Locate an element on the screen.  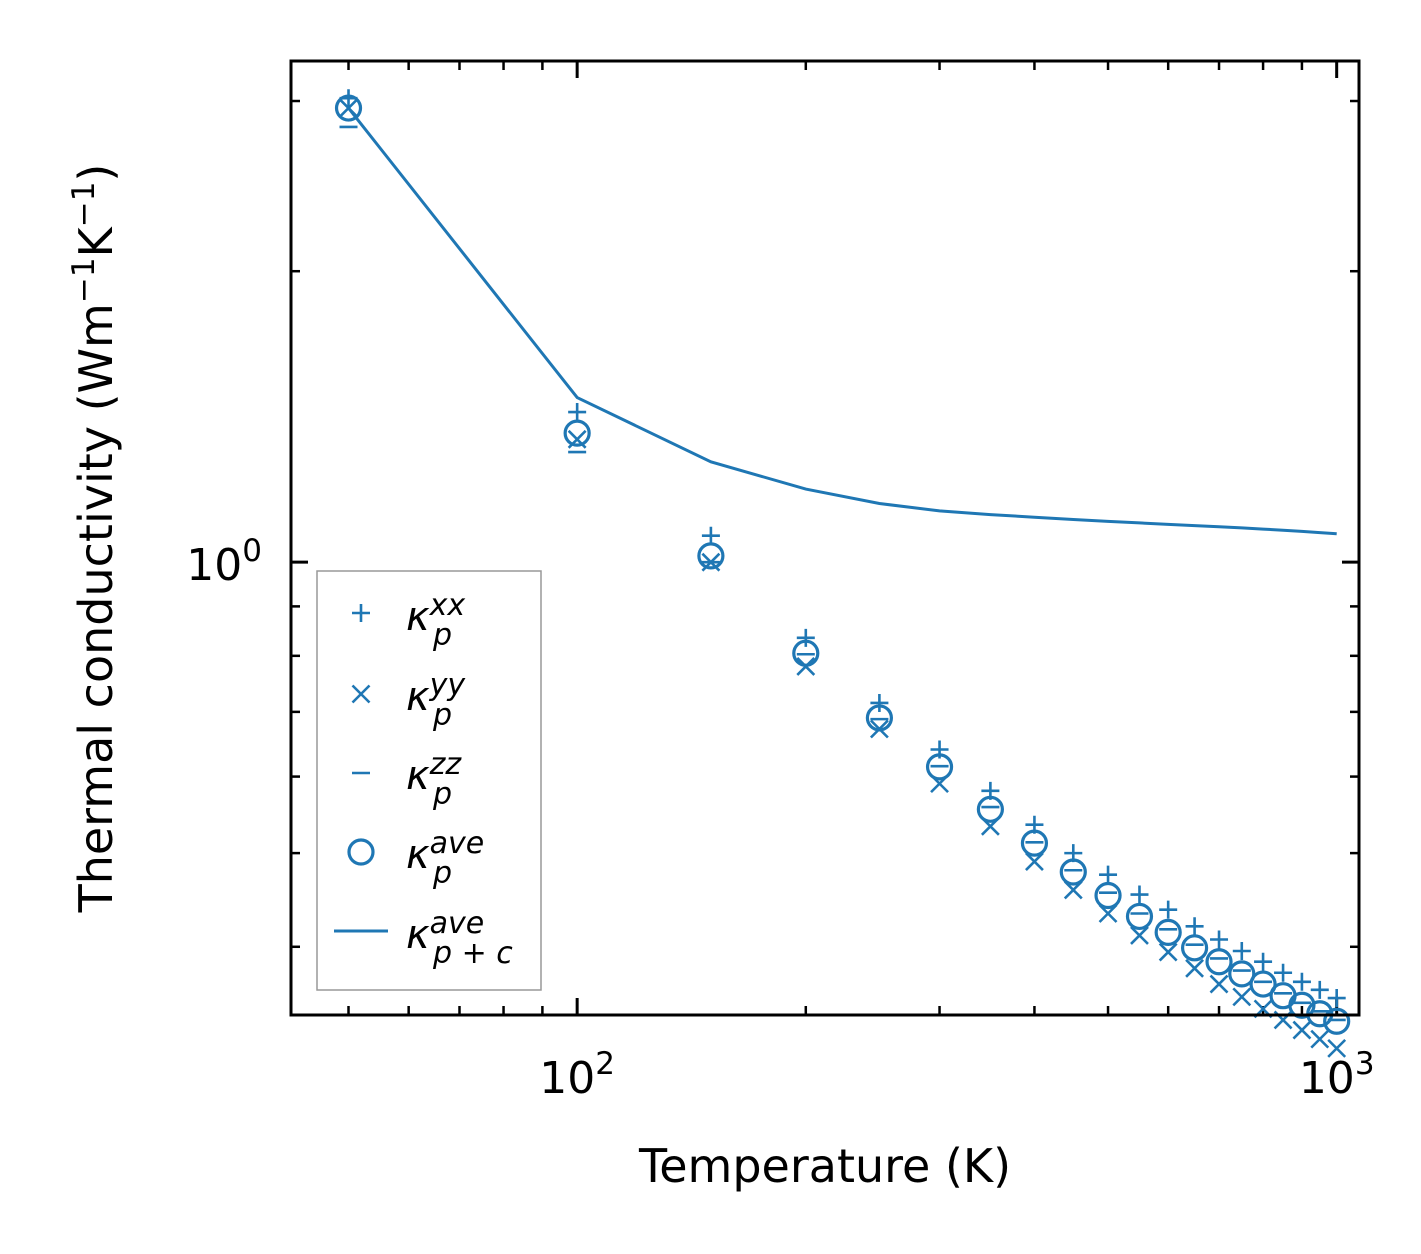
y-tick-label-base: 10 is located at coordinates (214, 565).